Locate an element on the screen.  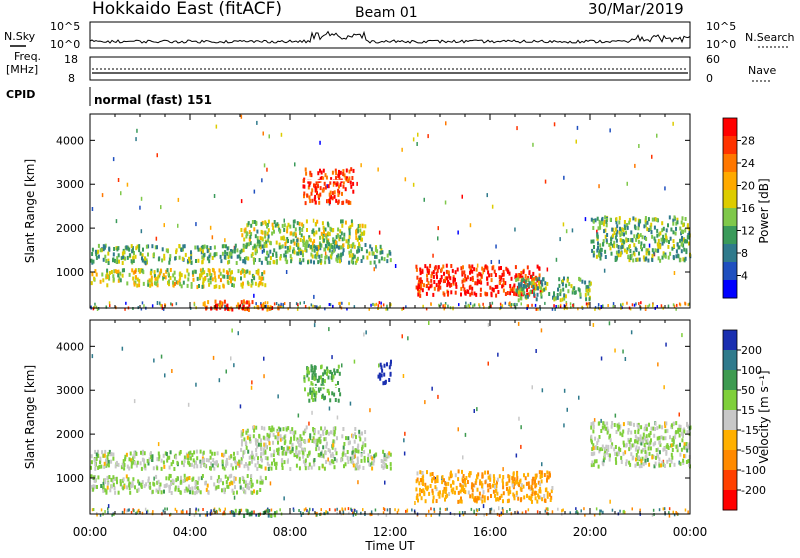
colorbar-swatch is located at coordinates (730, 145).